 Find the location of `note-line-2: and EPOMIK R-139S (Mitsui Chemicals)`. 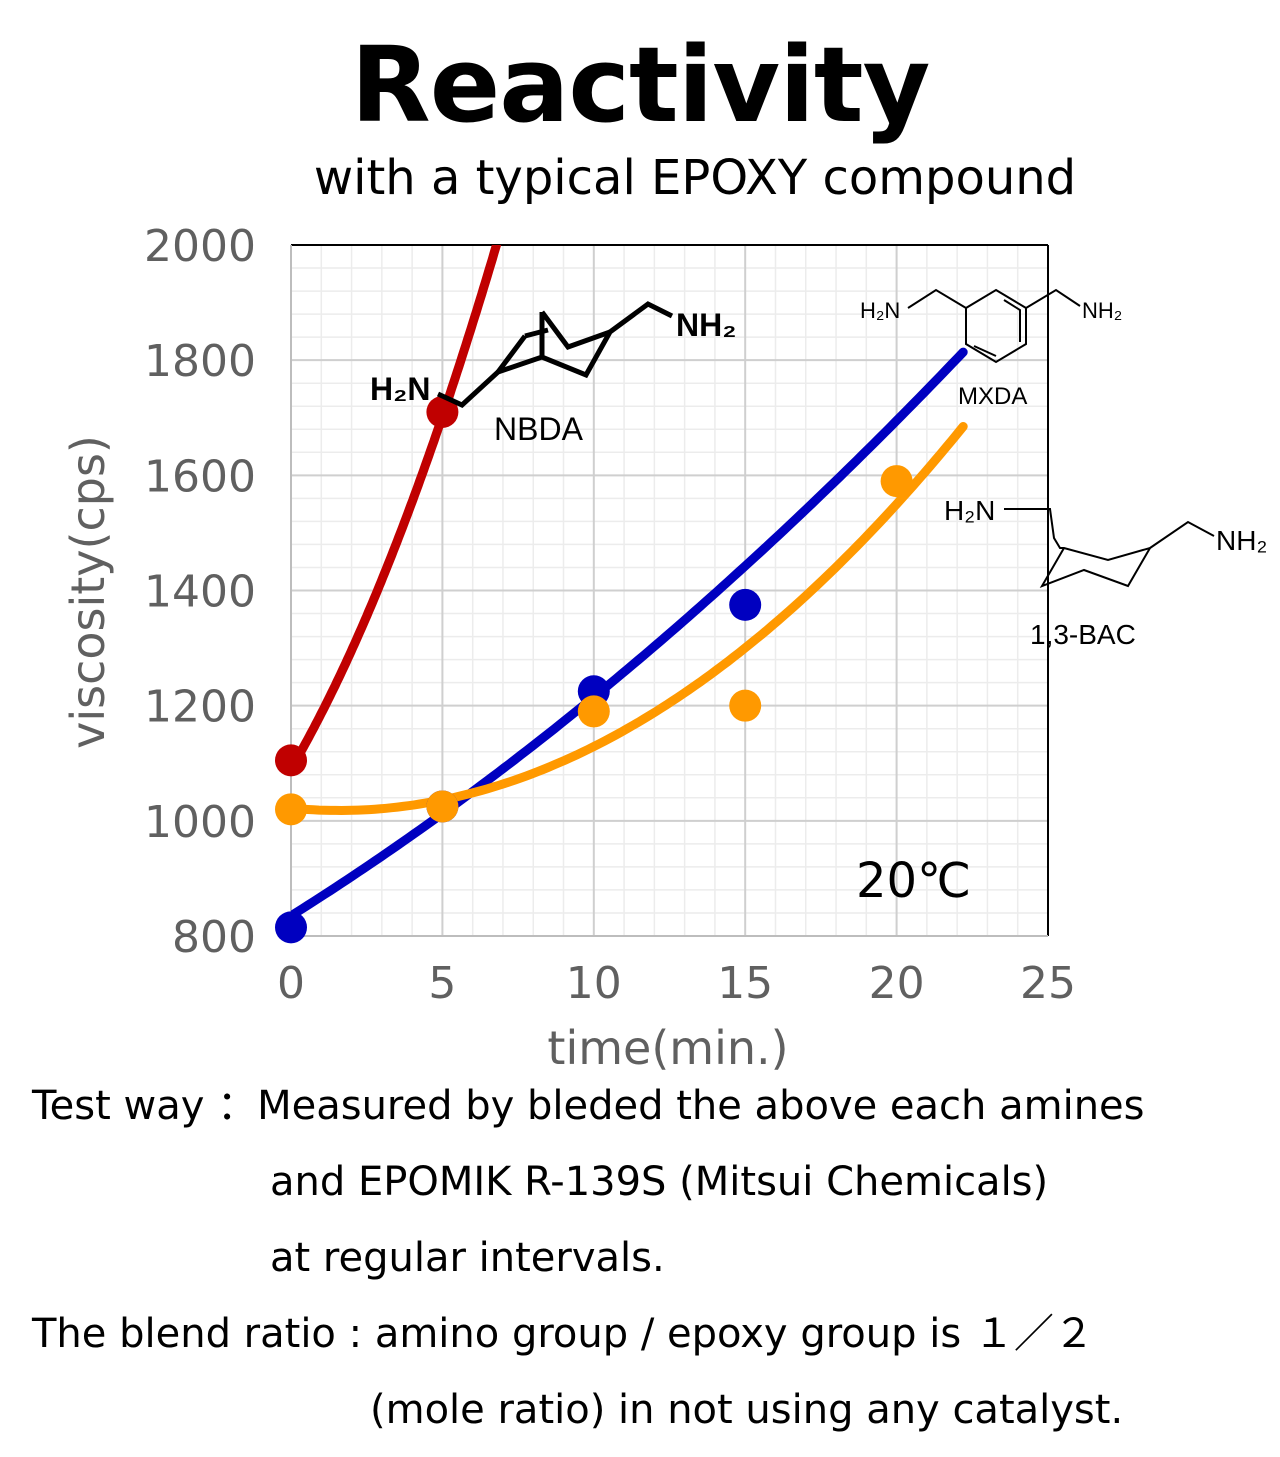

note-line-2: and EPOMIK R-139S (Mitsui Chemicals) is located at coordinates (659, 1182).